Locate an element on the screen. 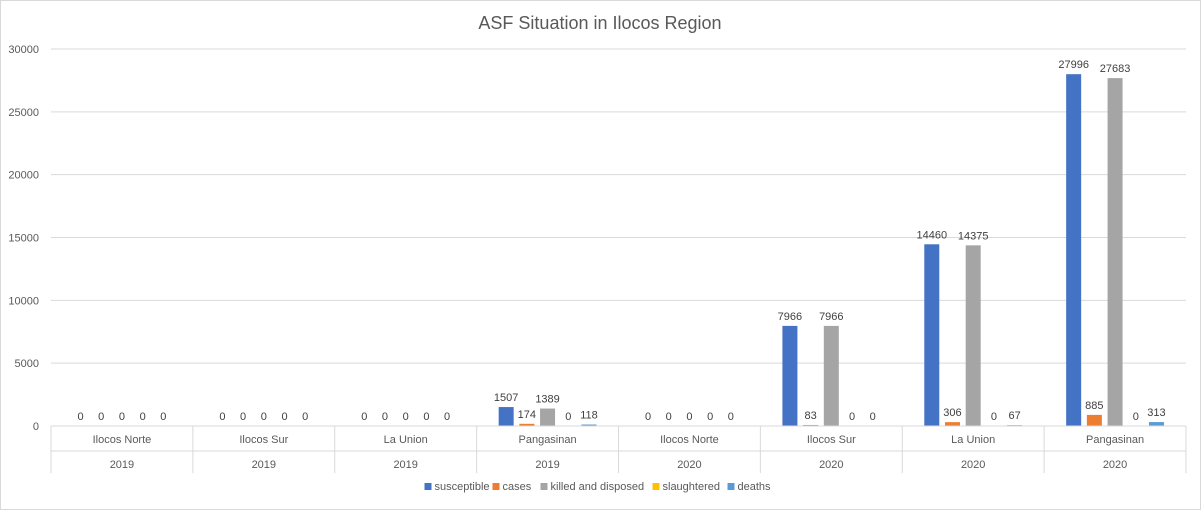  legend-item-label: slaughtered is located at coordinates (692, 487).